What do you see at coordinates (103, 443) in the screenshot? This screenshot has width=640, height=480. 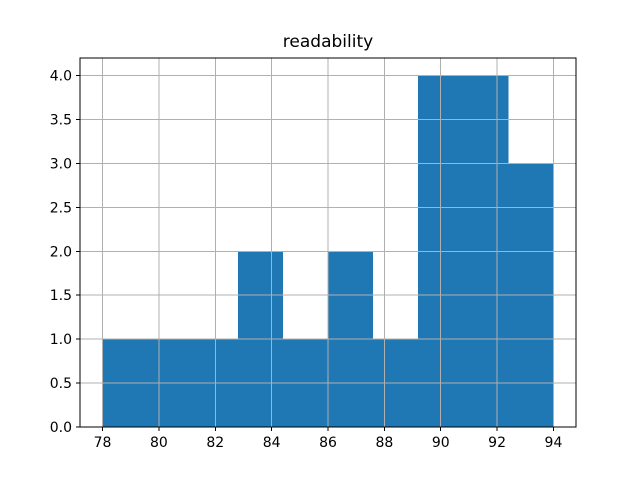 I see `x-tick-label: 78` at bounding box center [103, 443].